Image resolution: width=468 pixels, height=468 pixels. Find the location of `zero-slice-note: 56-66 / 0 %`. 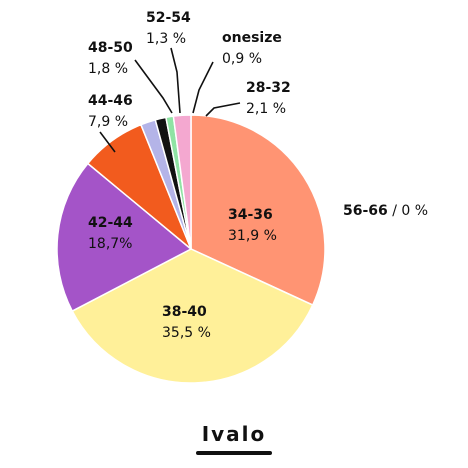

zero-slice-note: 56-66 / 0 % is located at coordinates (385, 211).